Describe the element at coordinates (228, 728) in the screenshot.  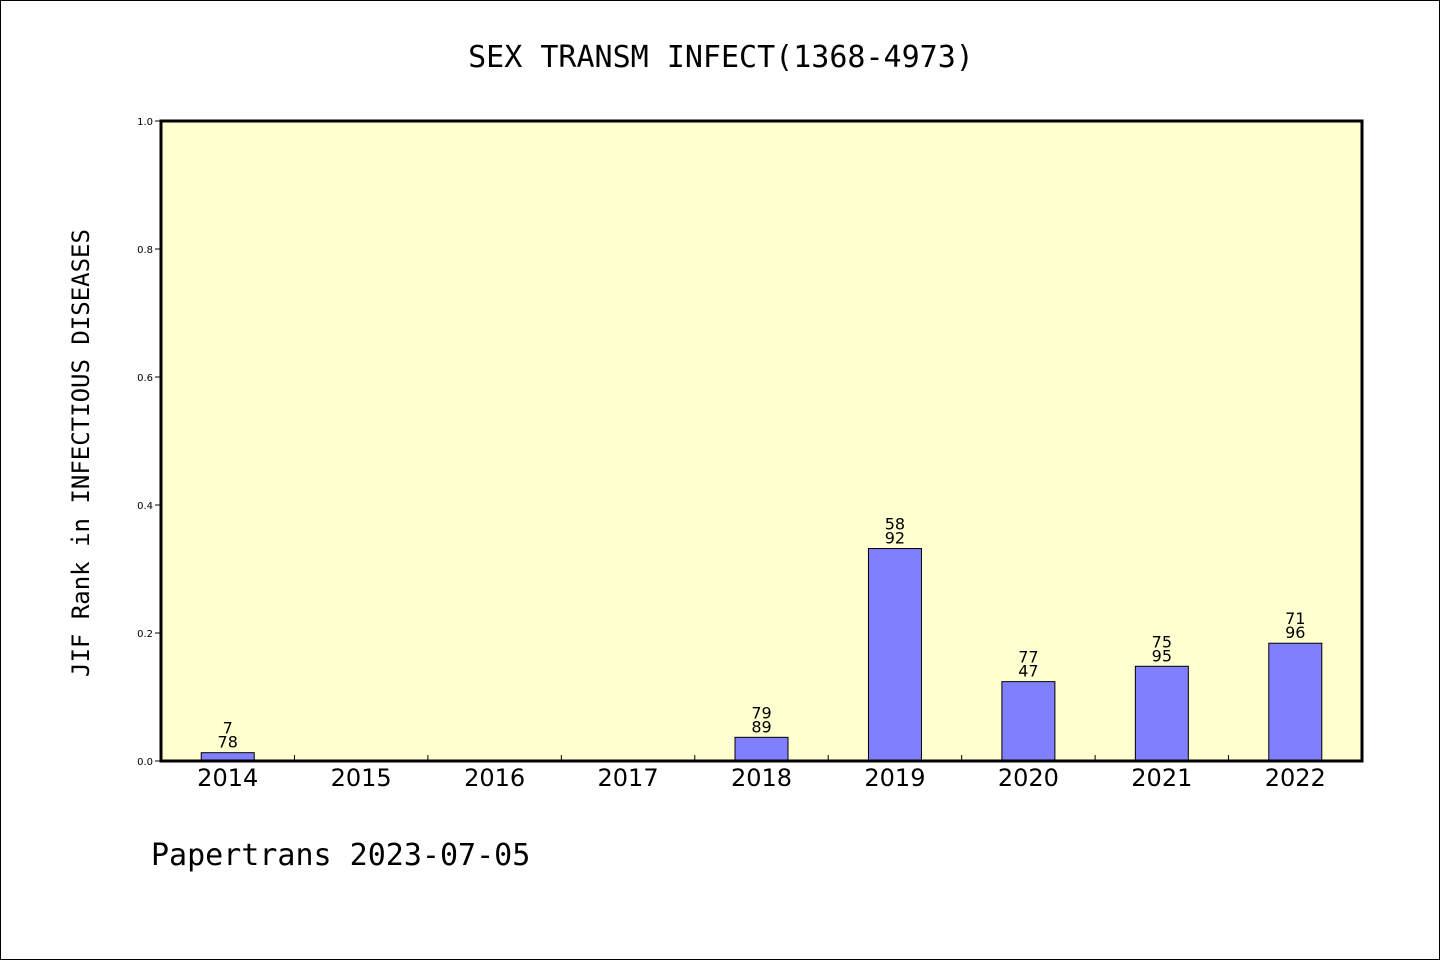
I see `rank-label: 7` at that location.